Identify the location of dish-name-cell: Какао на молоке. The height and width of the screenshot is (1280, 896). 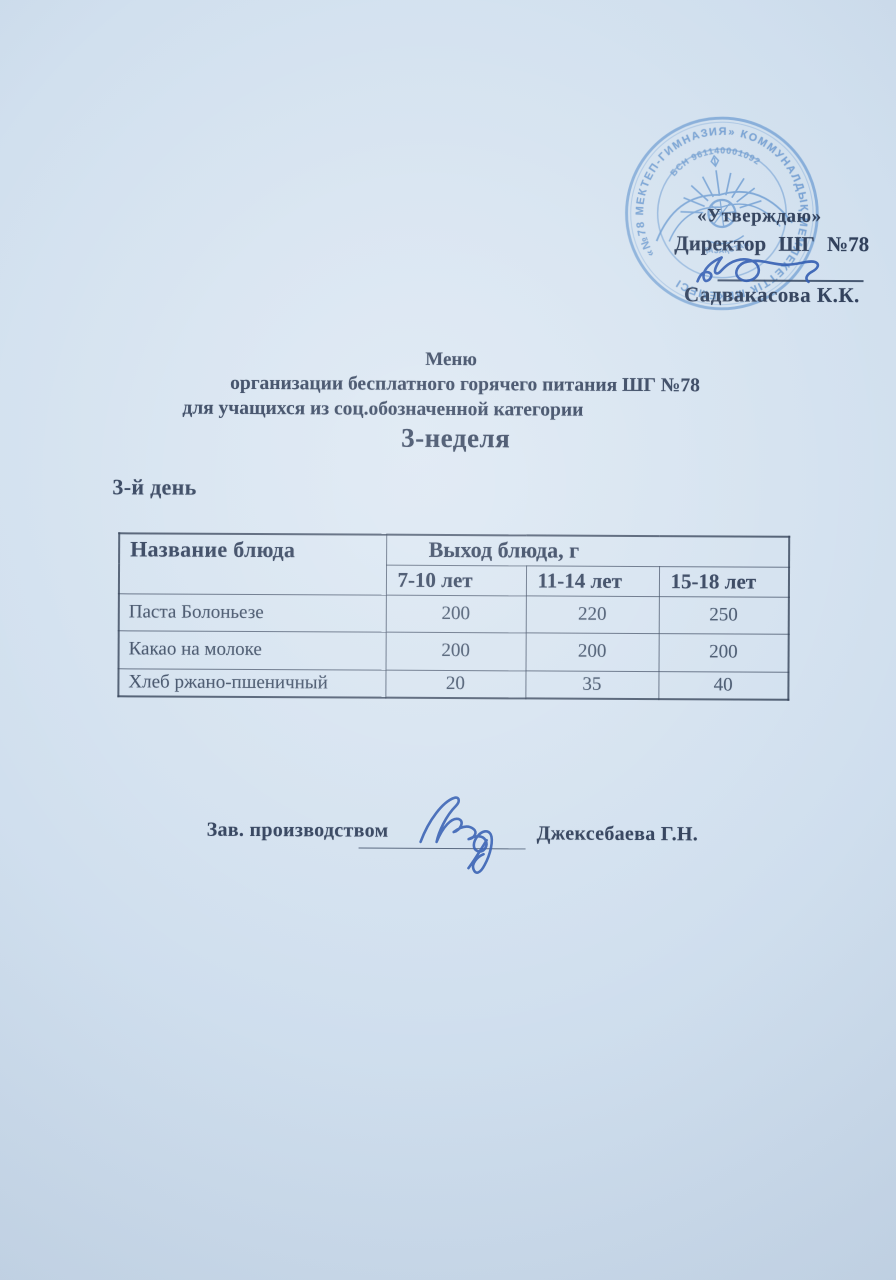
(252, 650).